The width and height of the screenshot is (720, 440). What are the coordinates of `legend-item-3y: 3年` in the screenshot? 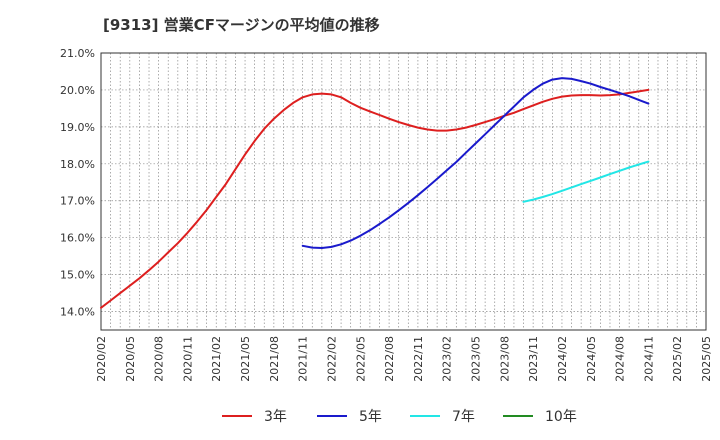 It's located at (254, 416).